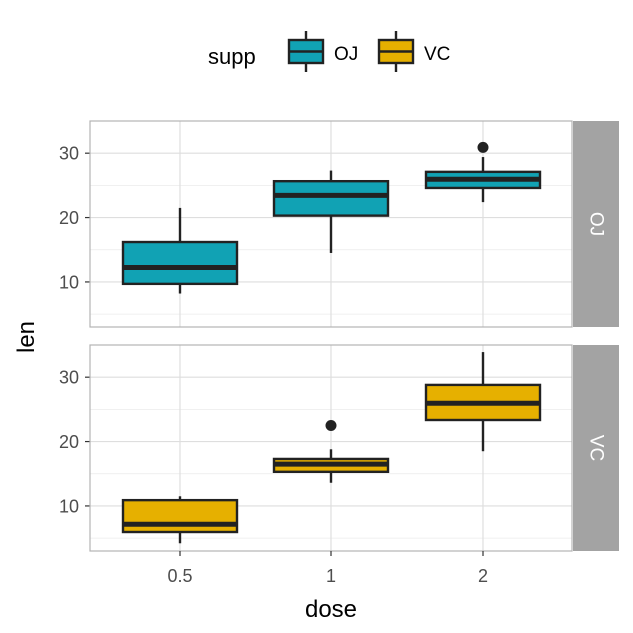  I want to click on facet-strip-label: VC, so click(596, 448).